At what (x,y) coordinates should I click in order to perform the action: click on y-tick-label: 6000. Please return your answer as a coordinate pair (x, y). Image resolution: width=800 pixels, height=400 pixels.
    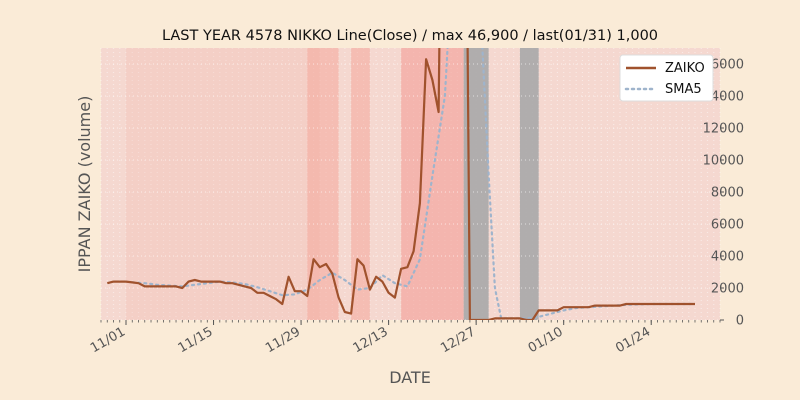
    Looking at the image, I should click on (727, 225).